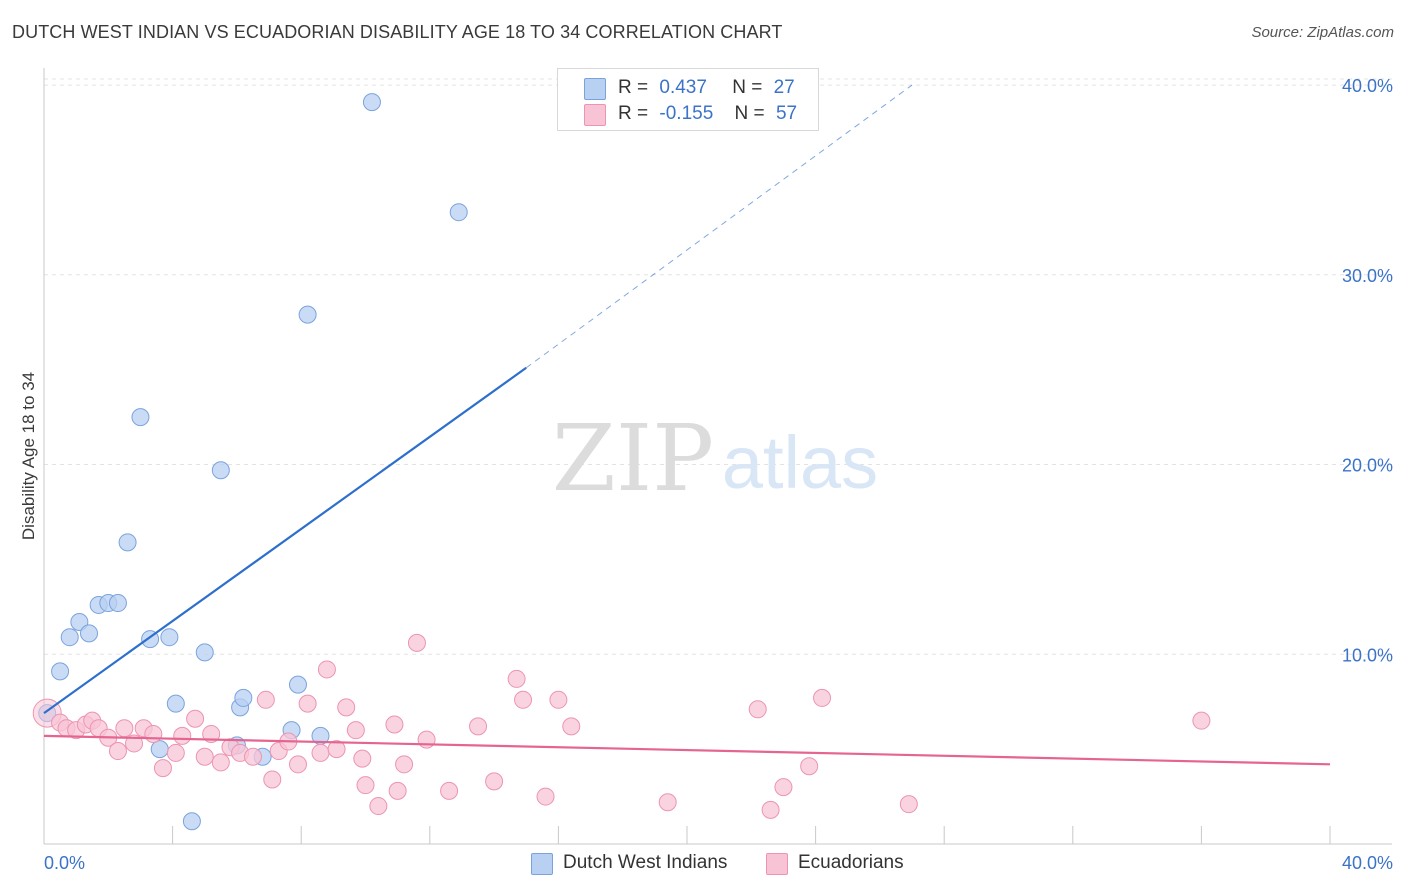  Describe the element at coordinates (786, 113) in the screenshot. I see `legend-n-value-ecuadorian: 57` at that location.